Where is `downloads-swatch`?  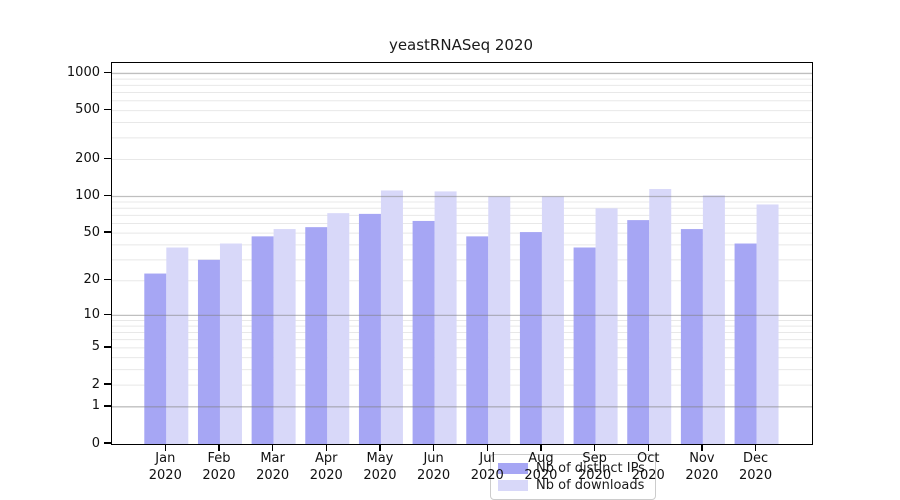
downloads-swatch is located at coordinates (513, 485).